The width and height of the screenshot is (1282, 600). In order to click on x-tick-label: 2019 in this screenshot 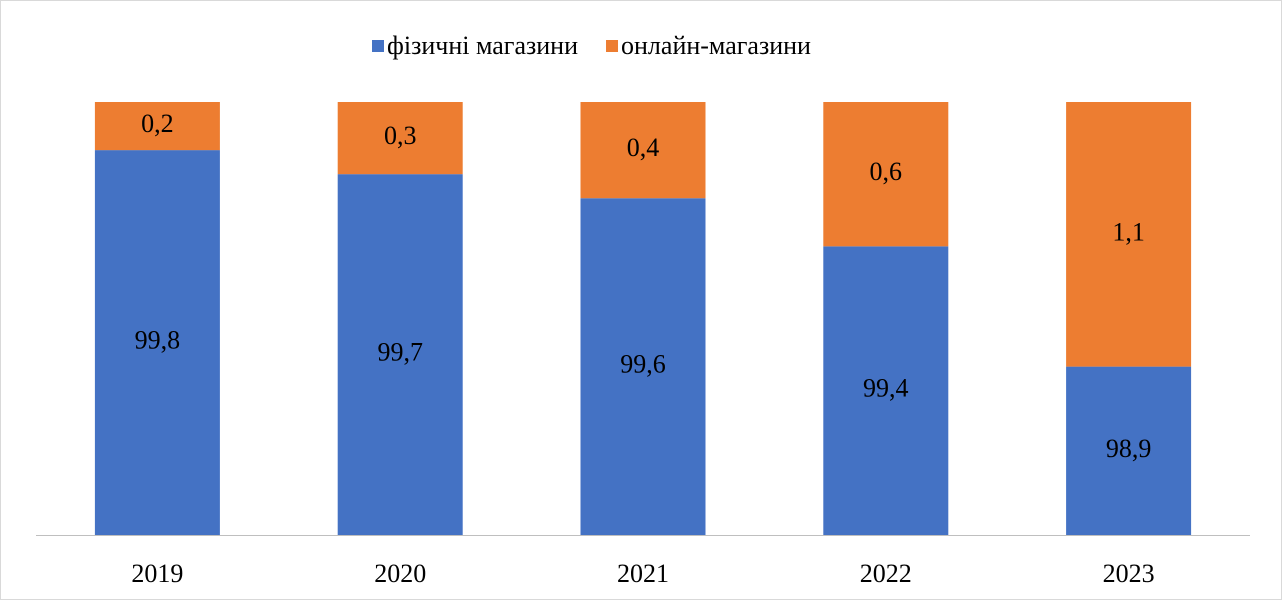, I will do `click(157, 573)`.